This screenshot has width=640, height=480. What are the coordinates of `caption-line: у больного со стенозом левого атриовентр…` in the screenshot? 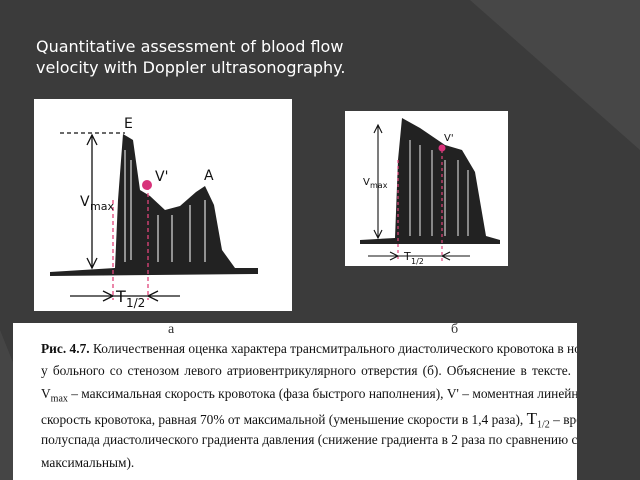 It's located at (306, 370).